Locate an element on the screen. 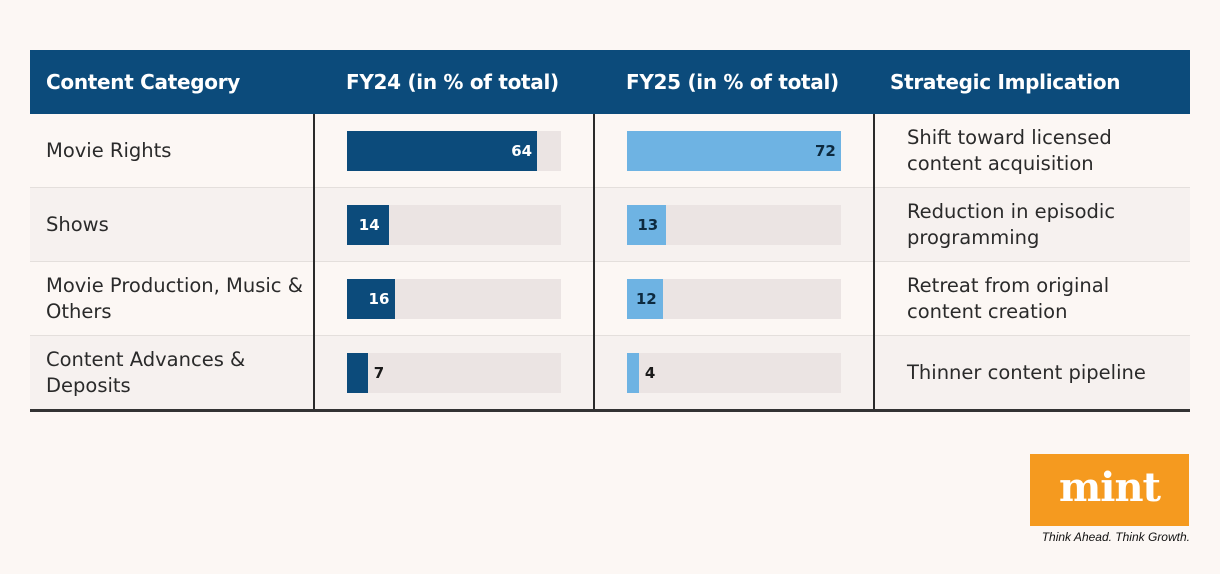  category-label: Movie Rights is located at coordinates (172, 151).